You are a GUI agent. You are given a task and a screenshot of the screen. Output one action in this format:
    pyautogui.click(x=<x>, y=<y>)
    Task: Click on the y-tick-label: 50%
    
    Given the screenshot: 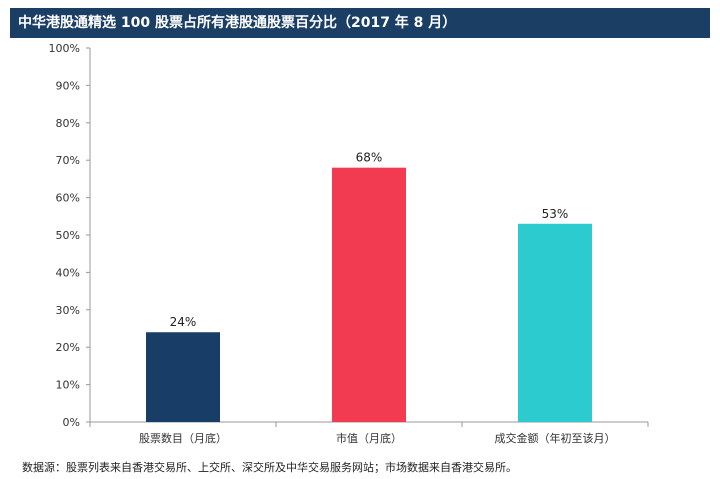 What is the action you would take?
    pyautogui.click(x=68, y=235)
    